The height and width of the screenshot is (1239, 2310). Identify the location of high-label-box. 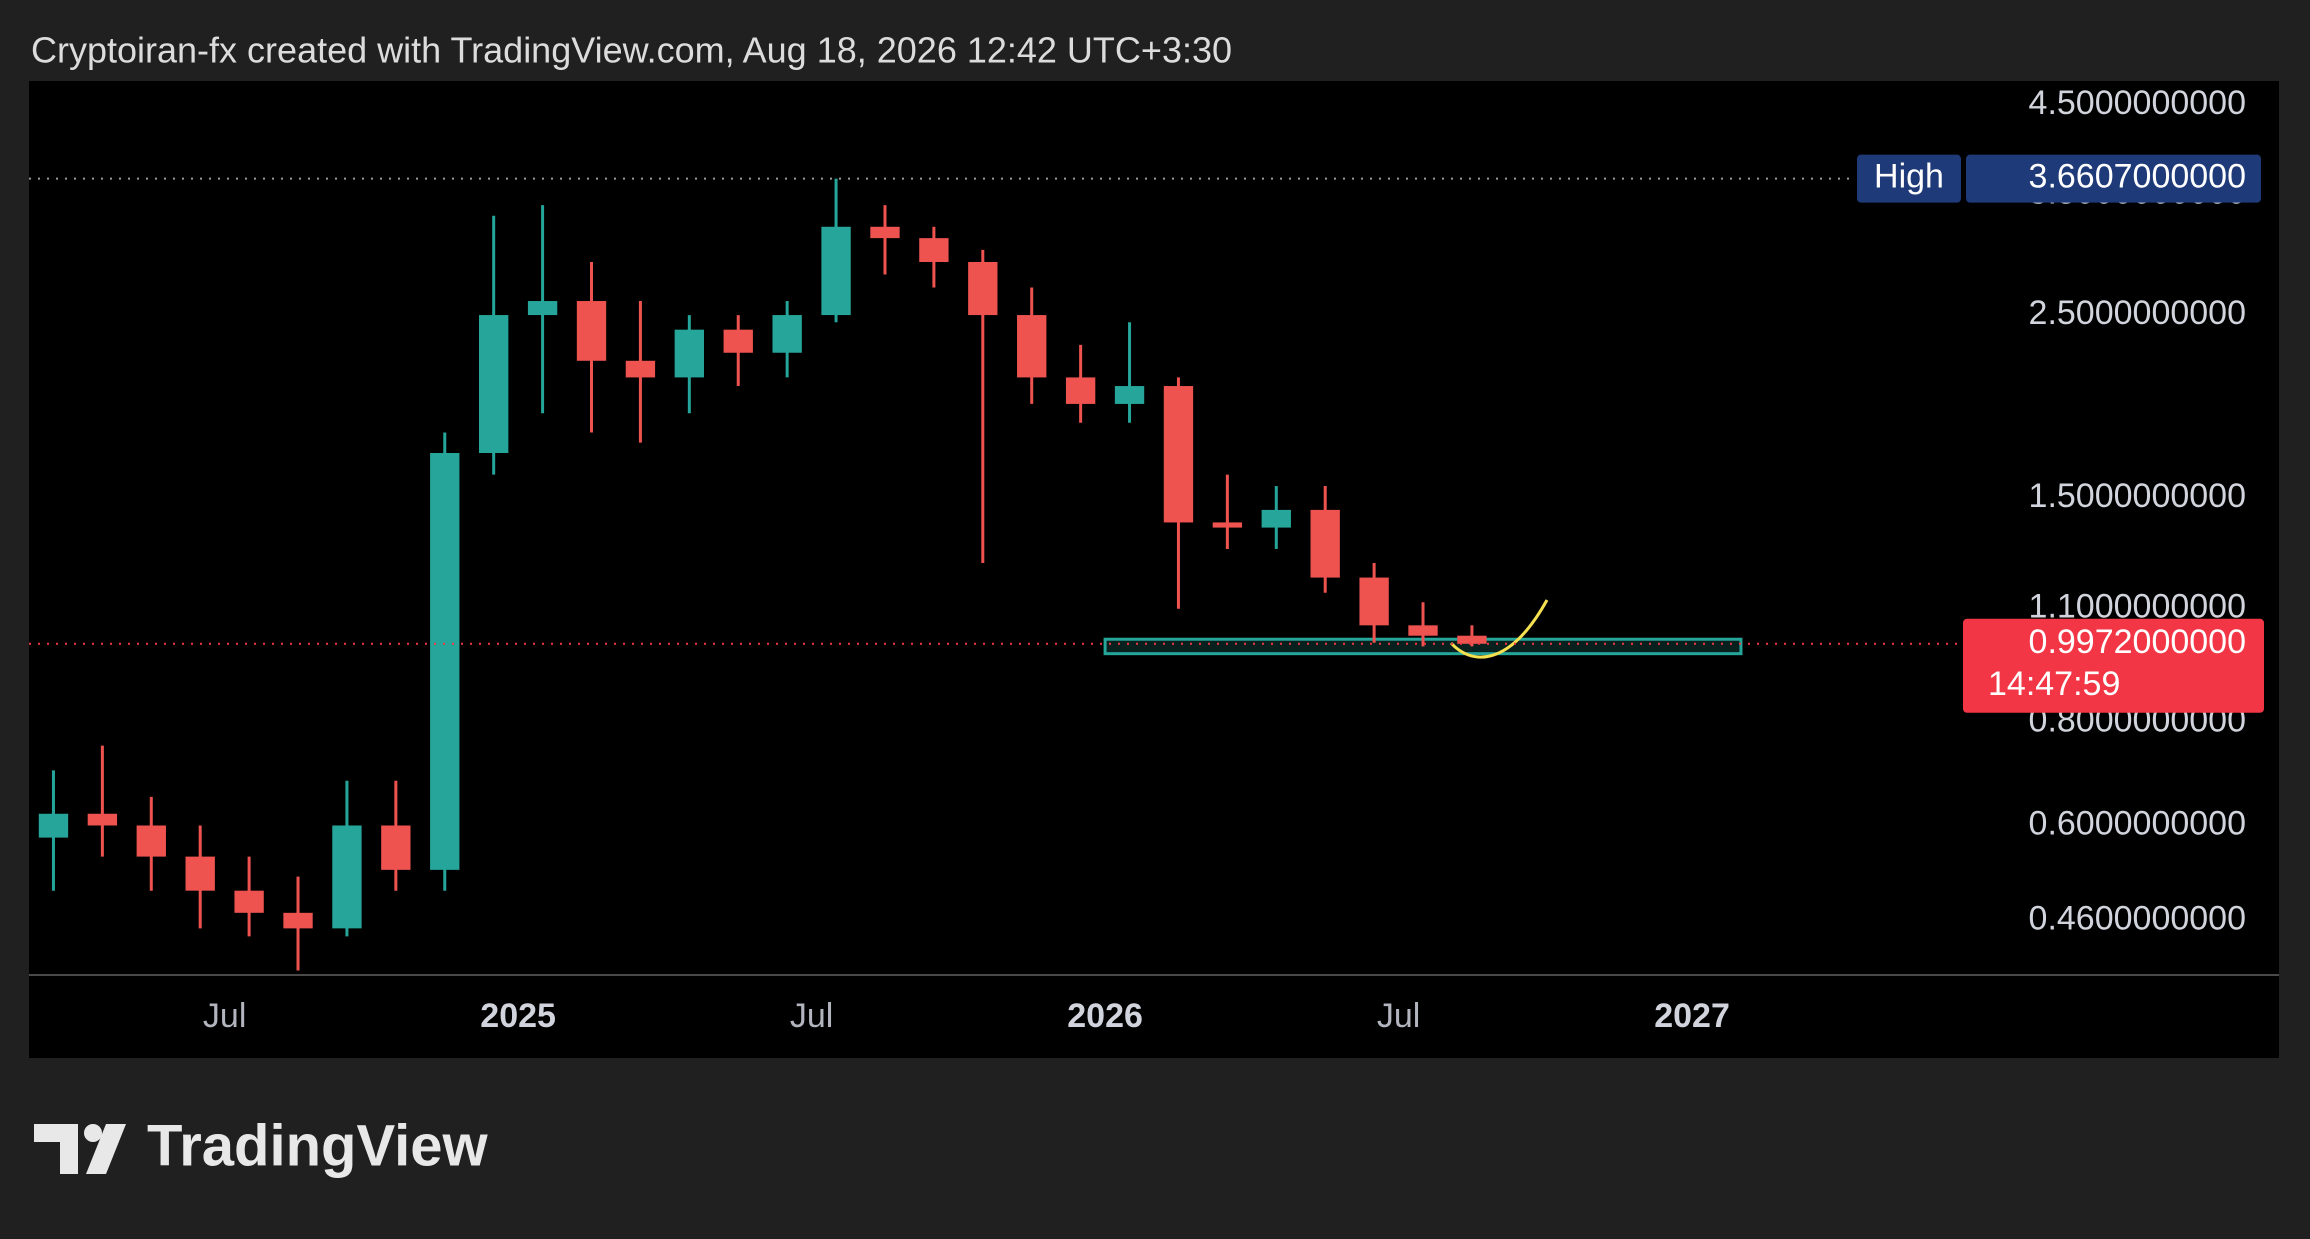
(1909, 178).